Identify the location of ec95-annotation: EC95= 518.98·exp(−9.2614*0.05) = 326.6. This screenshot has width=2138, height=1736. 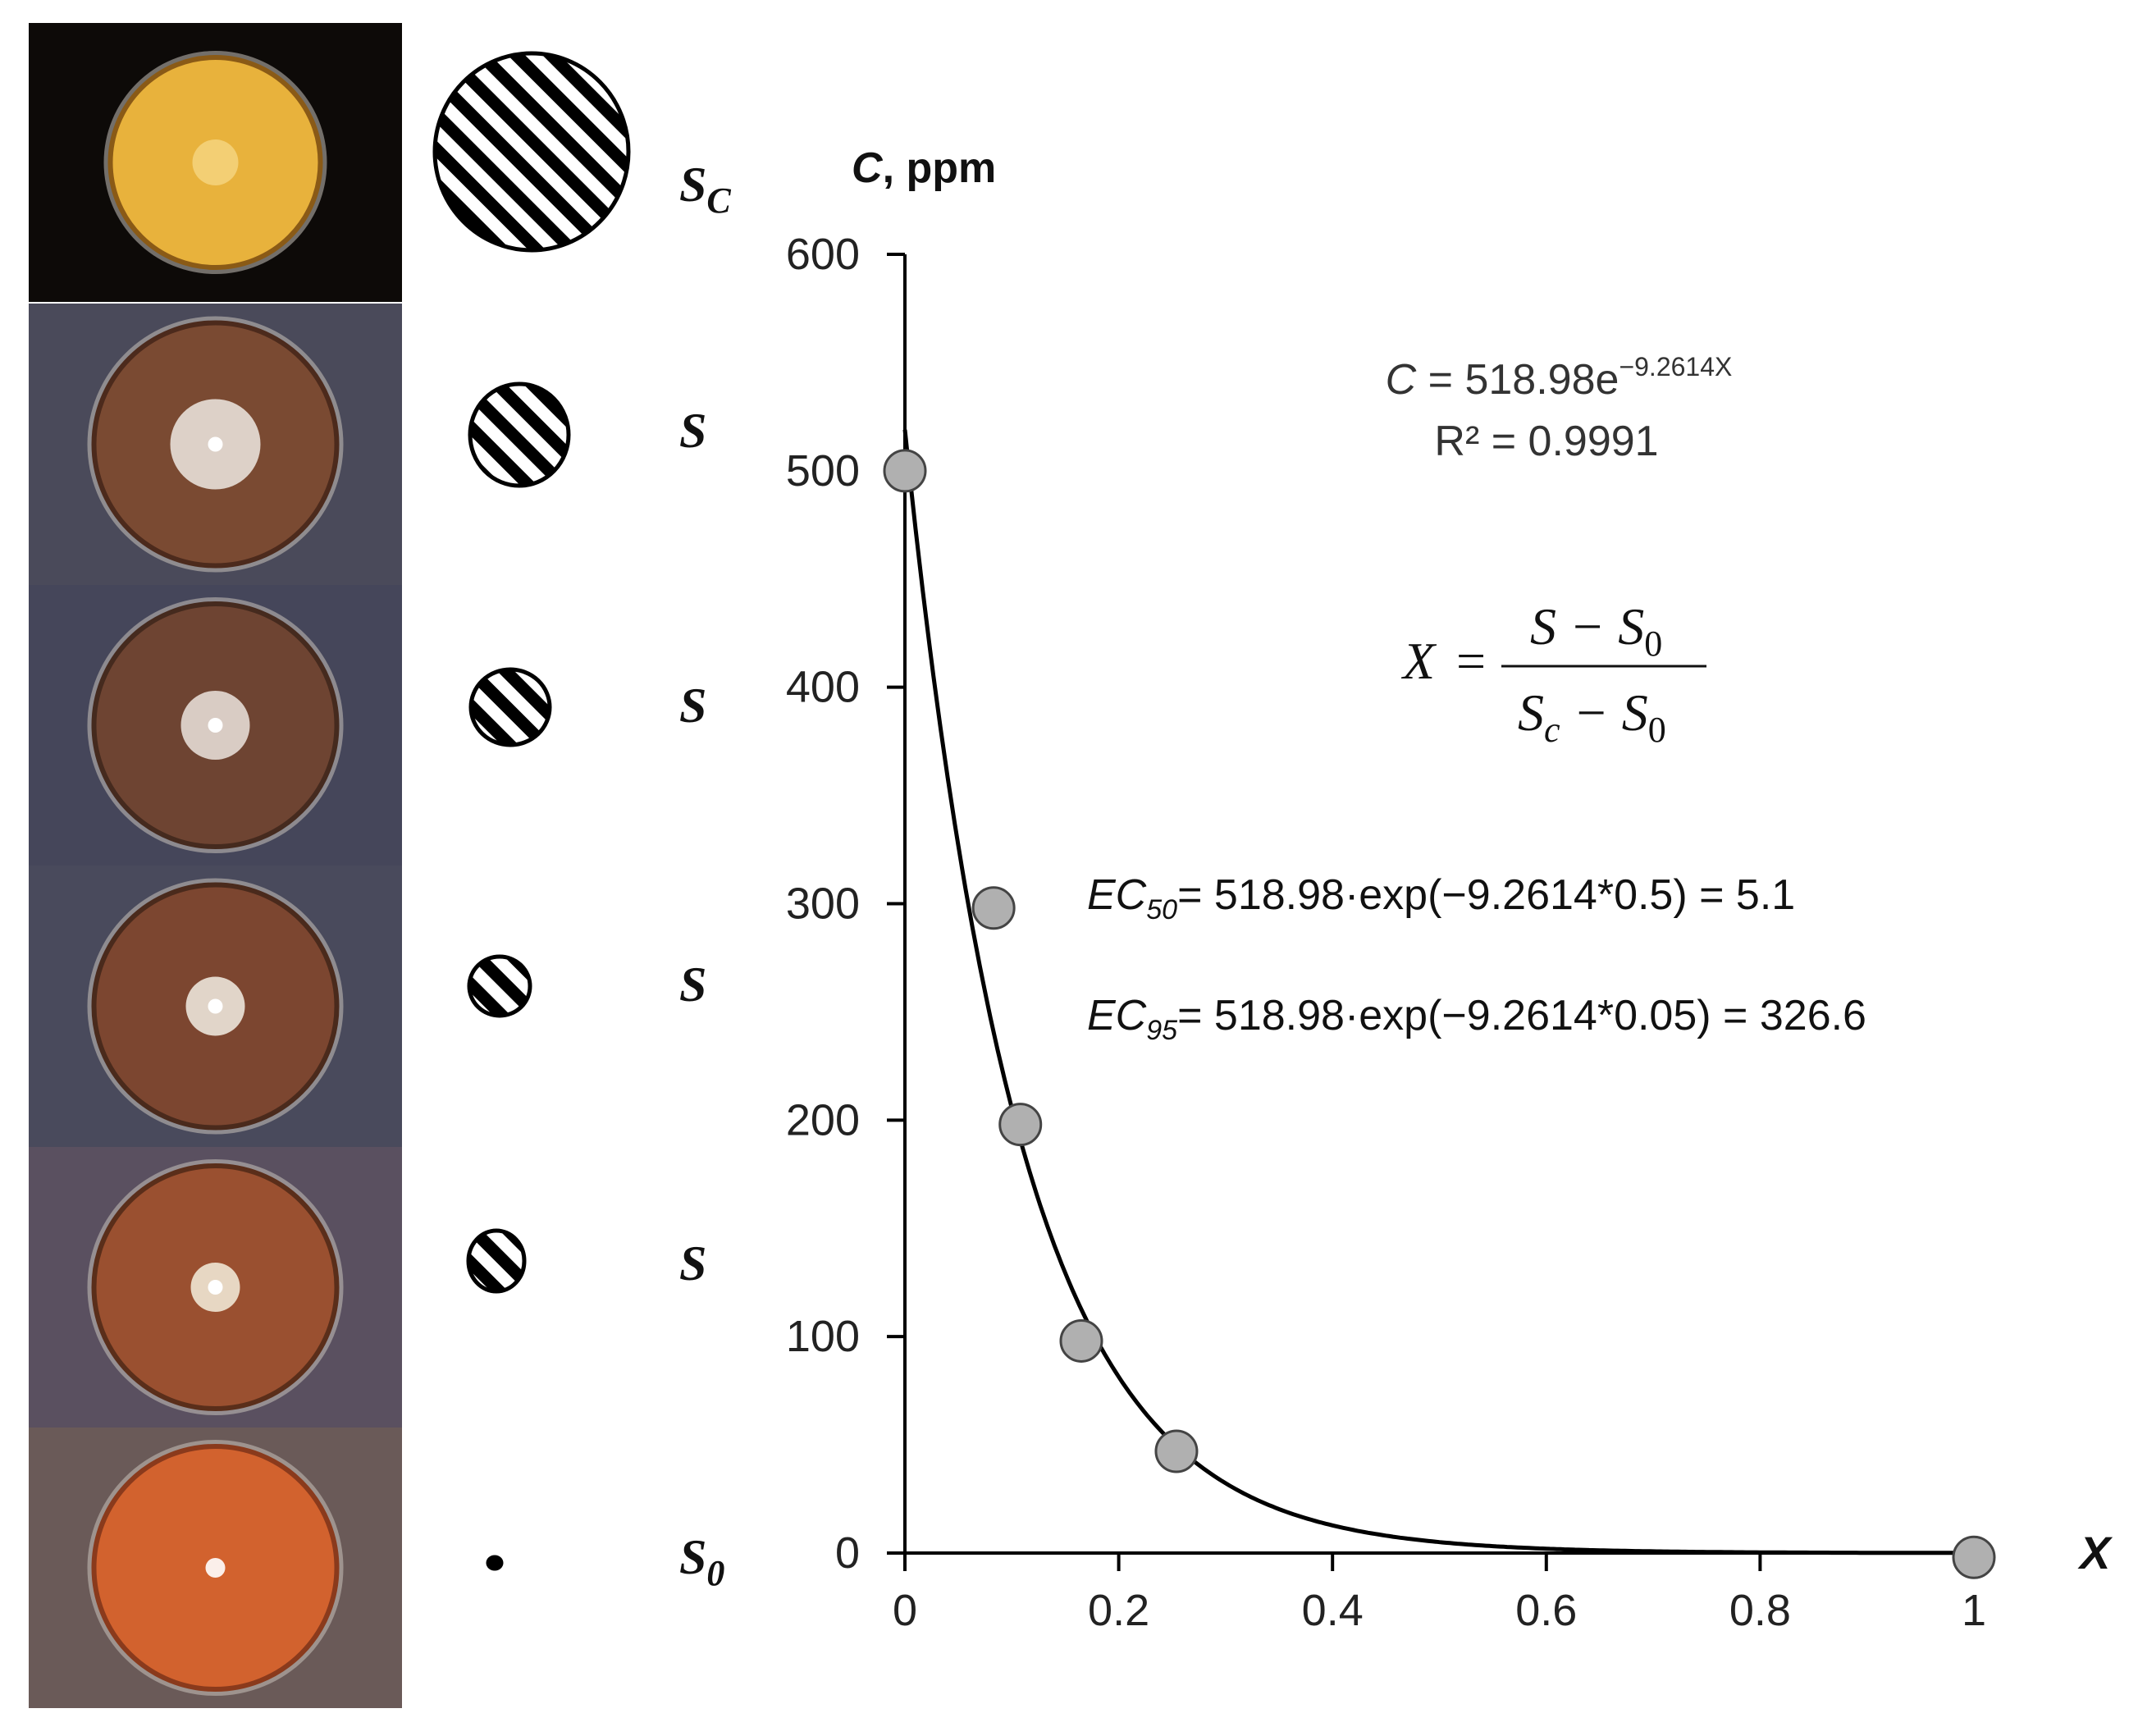
(1477, 1019).